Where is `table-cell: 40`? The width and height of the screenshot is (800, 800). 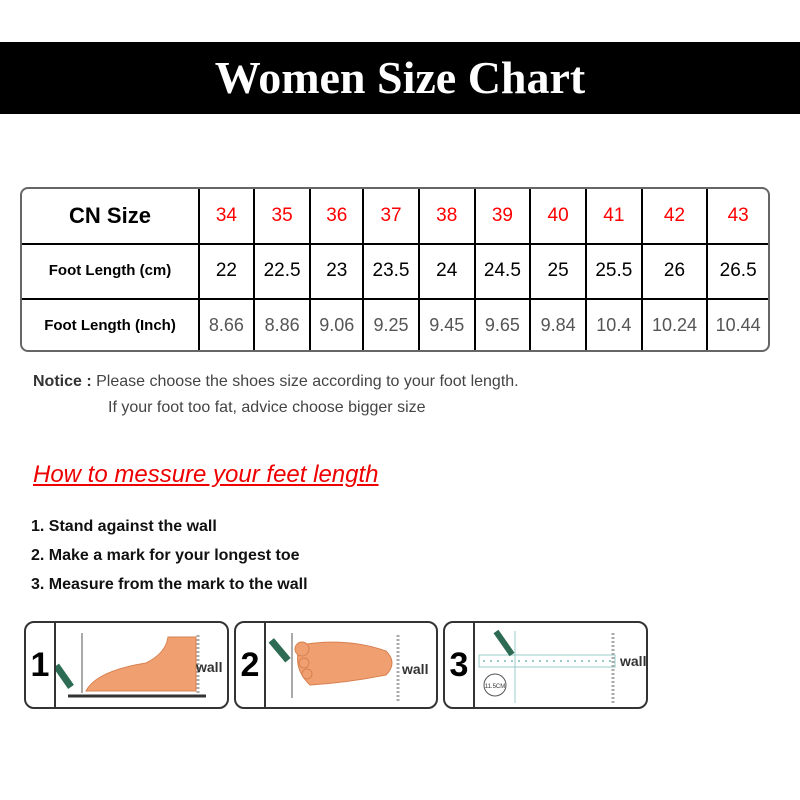
table-cell: 40 is located at coordinates (557, 216).